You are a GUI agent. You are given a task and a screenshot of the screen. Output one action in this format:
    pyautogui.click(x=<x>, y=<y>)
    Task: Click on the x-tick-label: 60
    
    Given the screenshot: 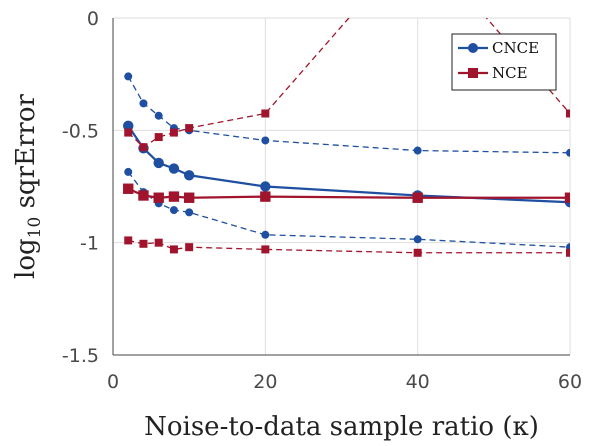 What is the action you would take?
    pyautogui.click(x=570, y=382)
    